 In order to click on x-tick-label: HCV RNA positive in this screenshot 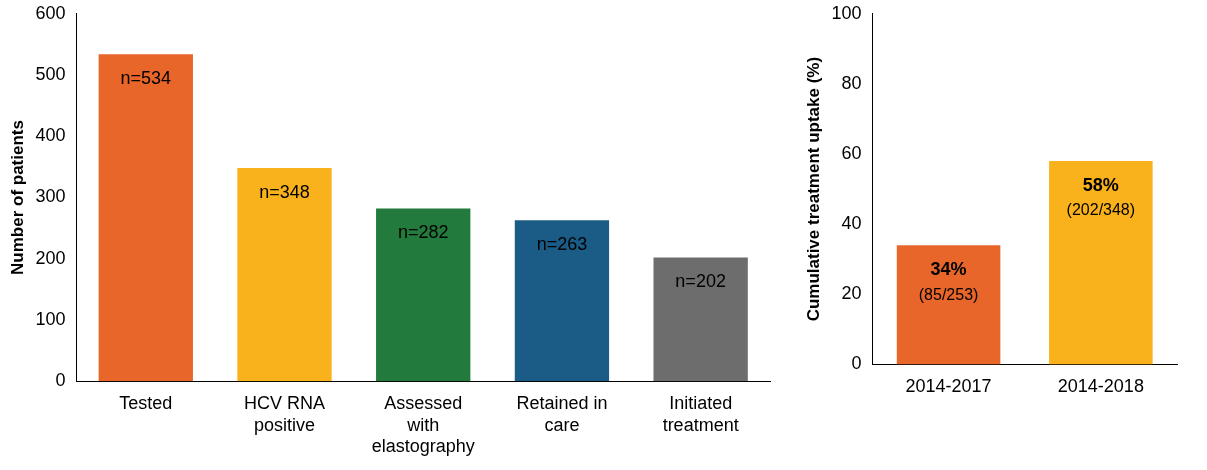, I will do `click(284, 413)`.